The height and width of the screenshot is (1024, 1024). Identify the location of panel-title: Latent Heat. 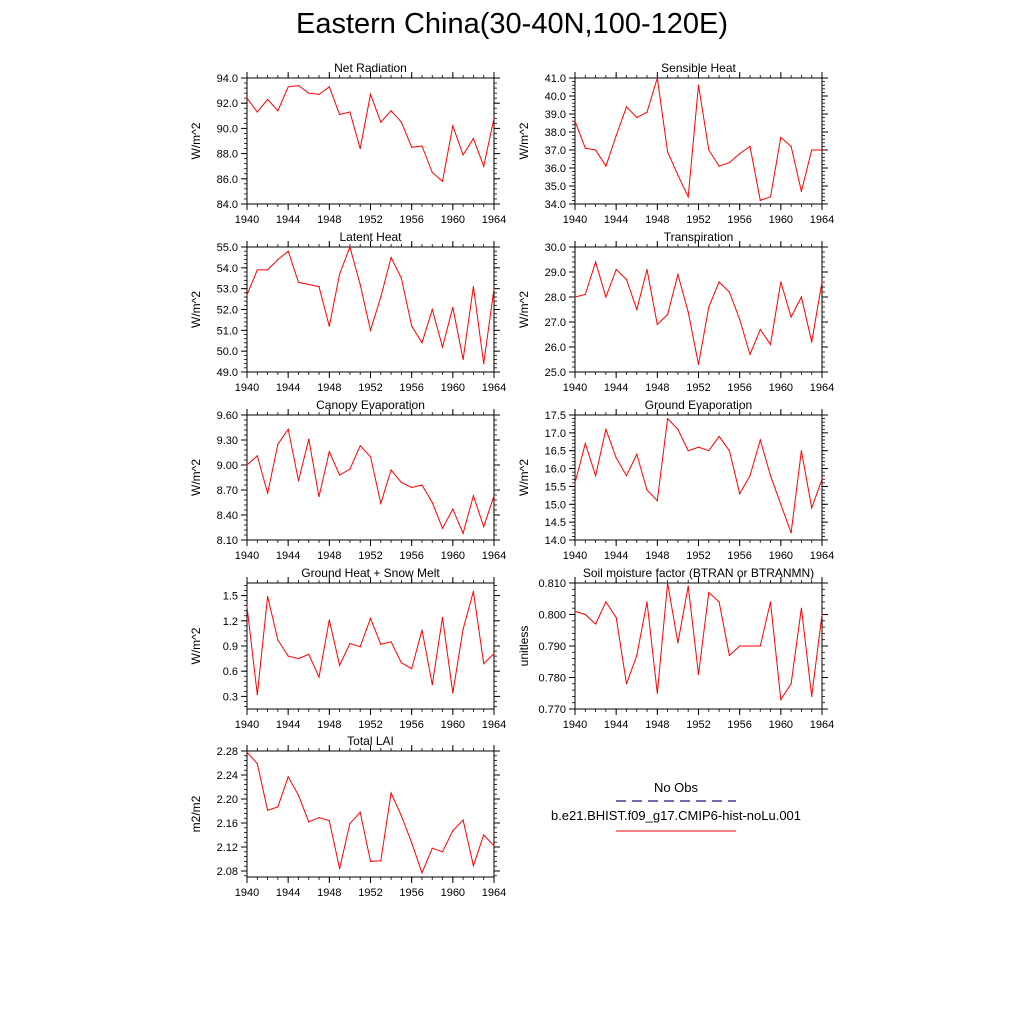
(370, 237).